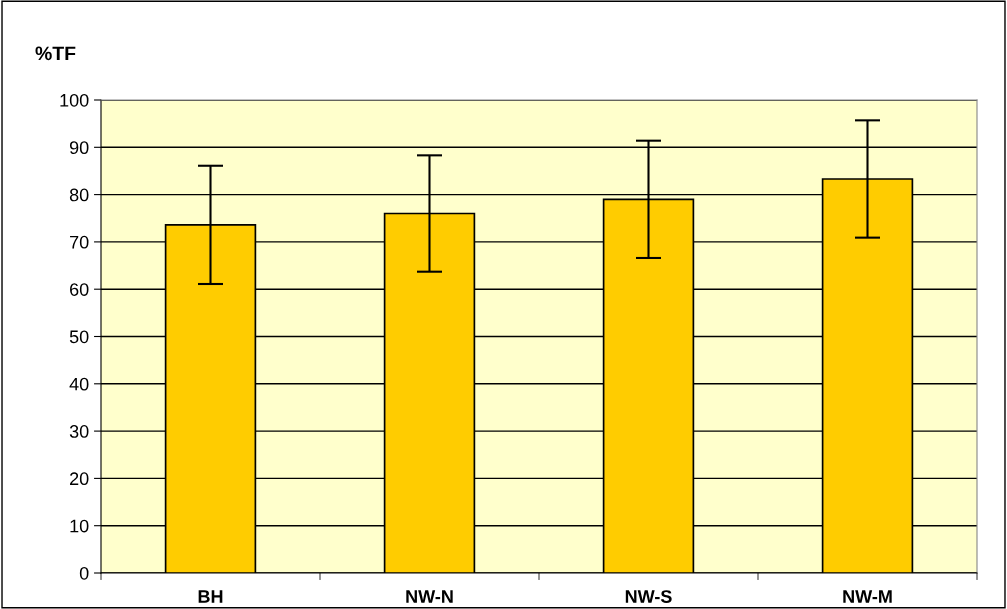 The height and width of the screenshot is (609, 1007). What do you see at coordinates (84, 573) in the screenshot?
I see `y-tick-label: 0` at bounding box center [84, 573].